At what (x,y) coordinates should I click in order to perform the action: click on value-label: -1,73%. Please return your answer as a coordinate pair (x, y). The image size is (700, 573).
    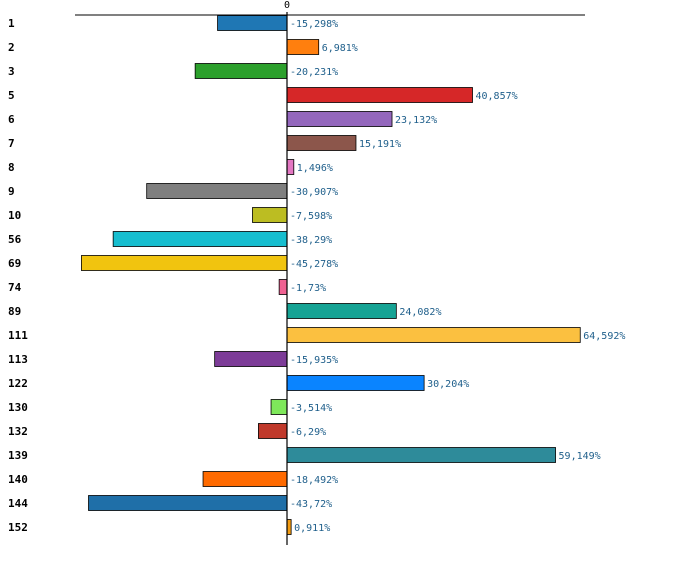
    Looking at the image, I should click on (308, 288).